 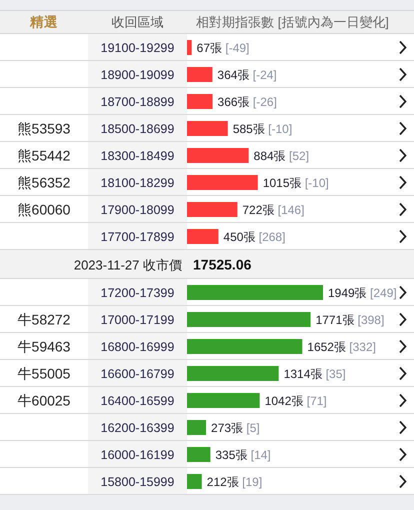 What do you see at coordinates (44, 128) in the screenshot?
I see `row-name: 熊53593` at bounding box center [44, 128].